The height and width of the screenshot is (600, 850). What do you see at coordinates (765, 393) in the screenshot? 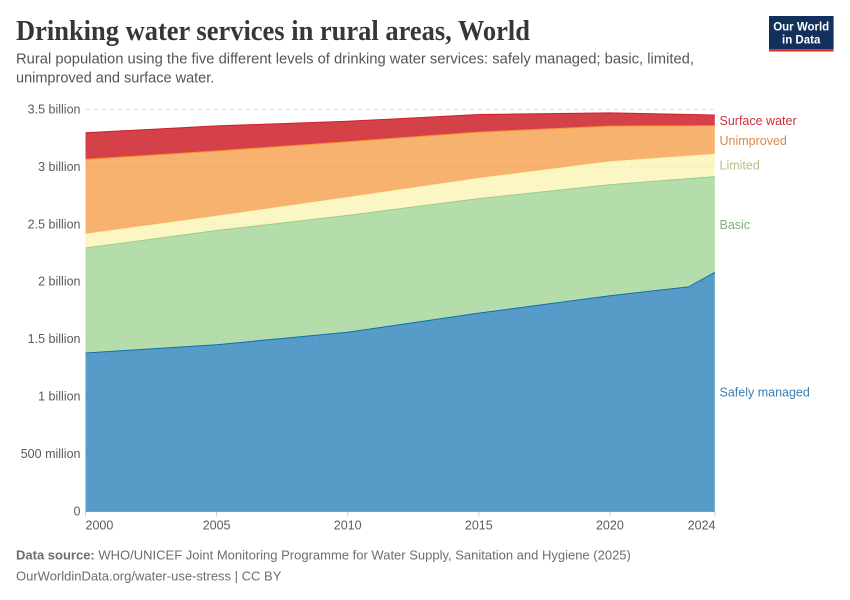
I see `svg-text: Safely managed` at bounding box center [765, 393].